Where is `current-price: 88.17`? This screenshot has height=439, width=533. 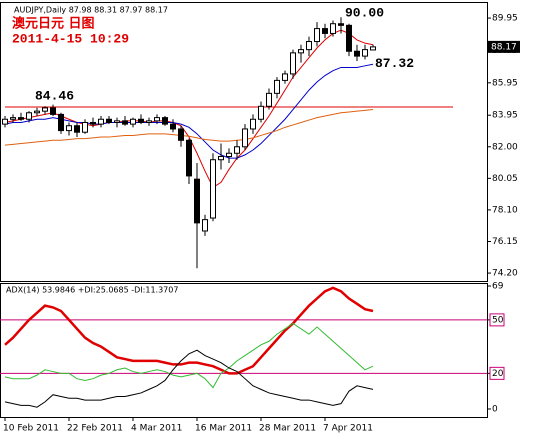 current-price: 88.17 is located at coordinates (504, 47).